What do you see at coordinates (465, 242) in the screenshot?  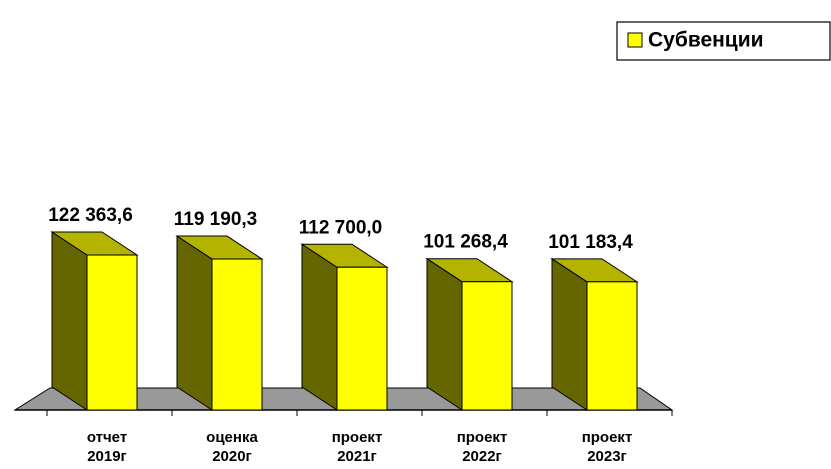 I see `value-label: 101 268,4` at bounding box center [465, 242].